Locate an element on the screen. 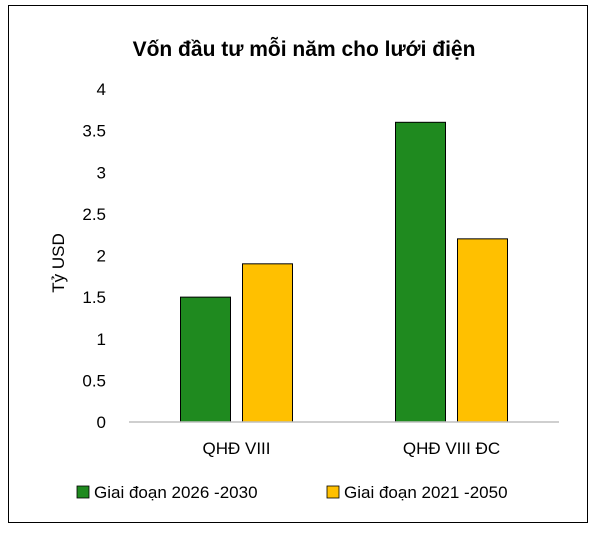 This screenshot has height=536, width=600. y-tick-label: 2.5 is located at coordinates (94, 214).